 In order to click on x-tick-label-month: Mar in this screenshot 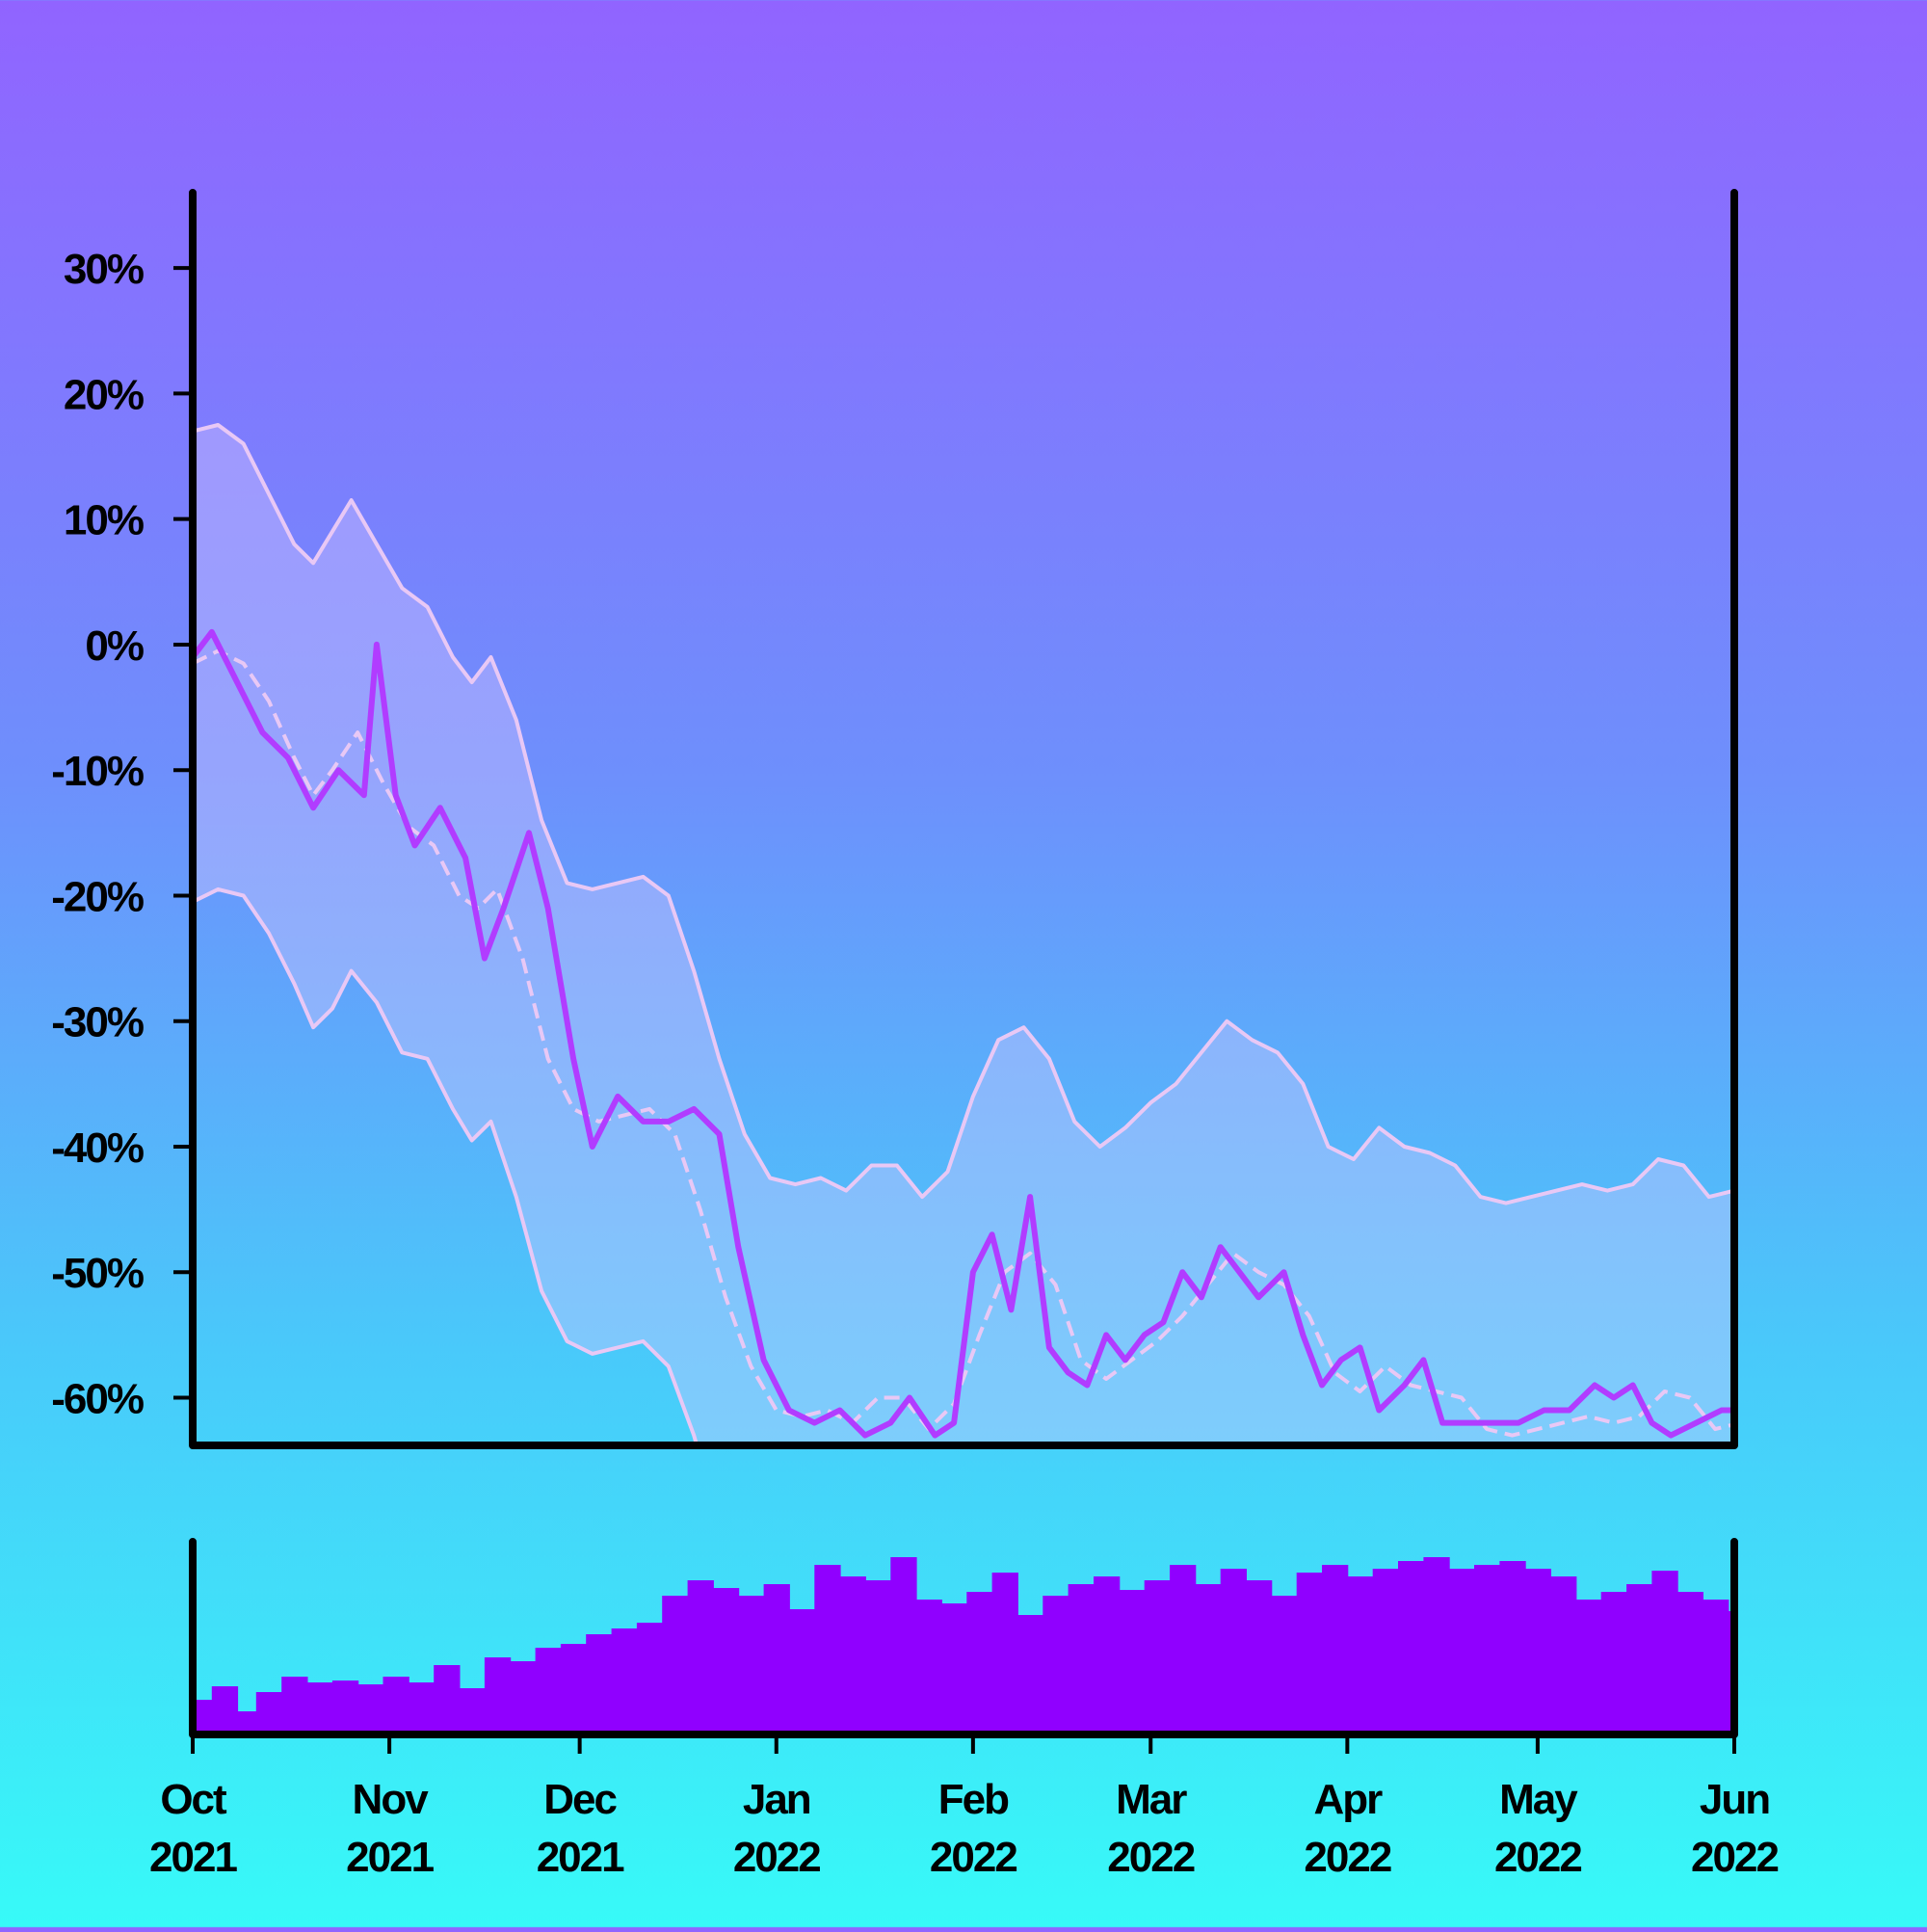, I will do `click(1152, 1799)`.